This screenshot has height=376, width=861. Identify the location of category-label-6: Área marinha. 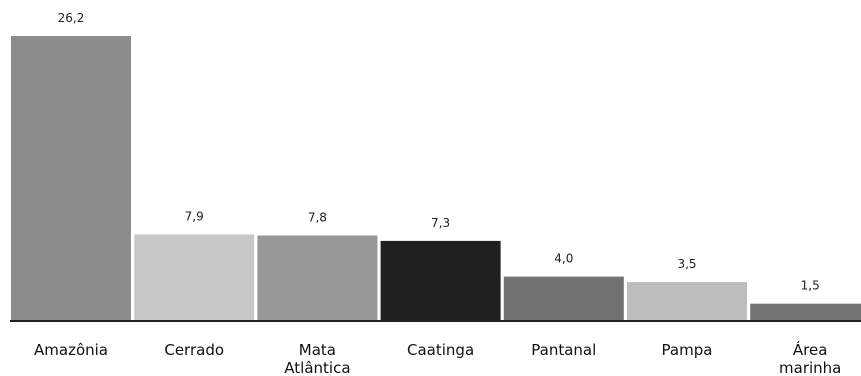
(810, 358).